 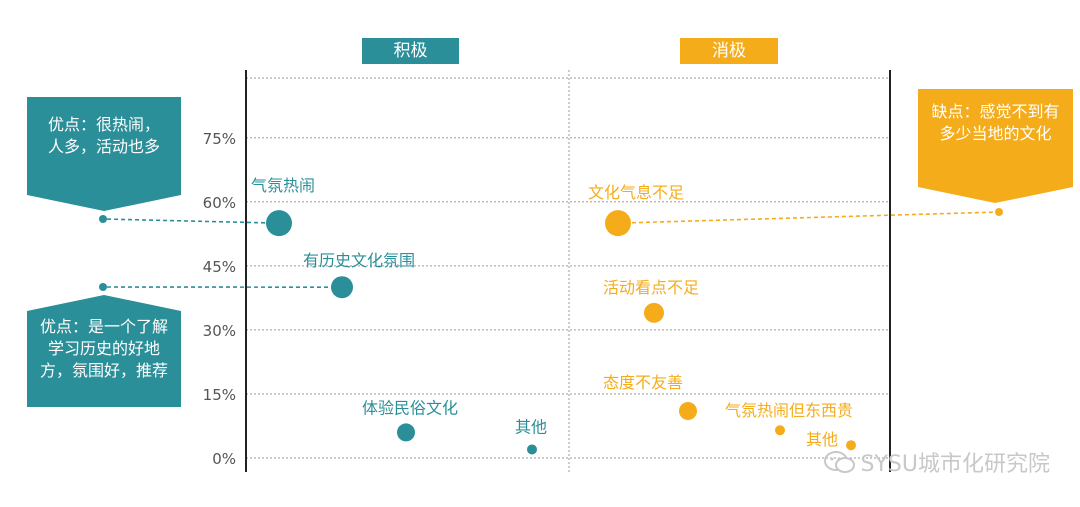 What do you see at coordinates (219, 395) in the screenshot?
I see `y-tick-label-1: 15%` at bounding box center [219, 395].